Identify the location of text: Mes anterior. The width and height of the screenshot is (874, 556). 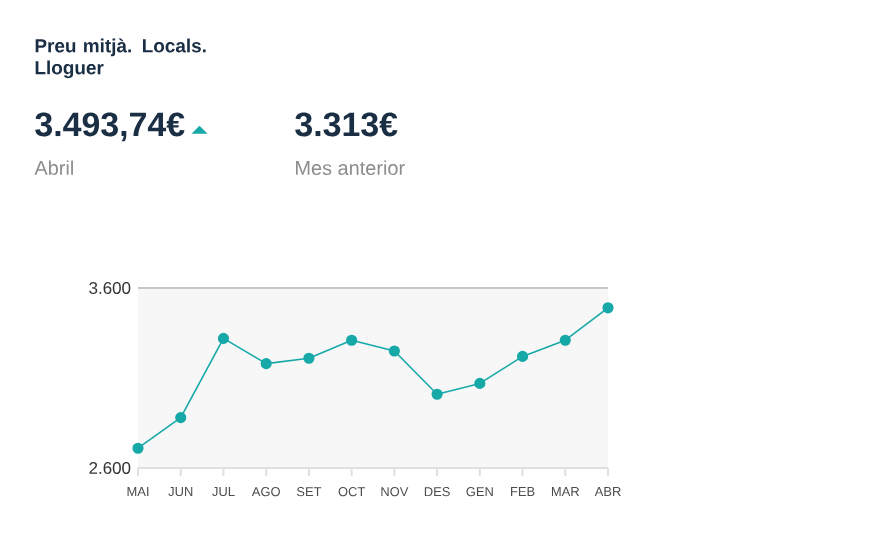
(350, 168).